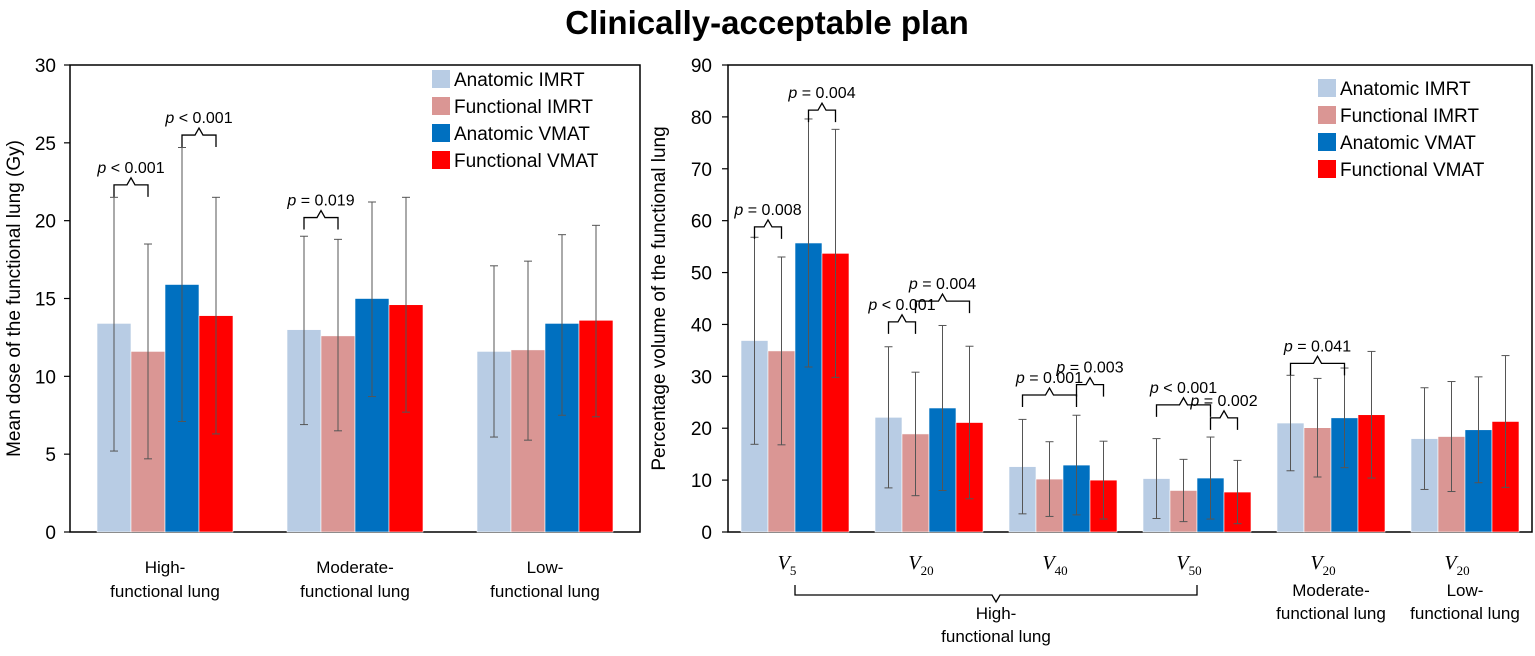 The width and height of the screenshot is (1535, 656). I want to click on legend-label: Anatomic VMAT, so click(1408, 143).